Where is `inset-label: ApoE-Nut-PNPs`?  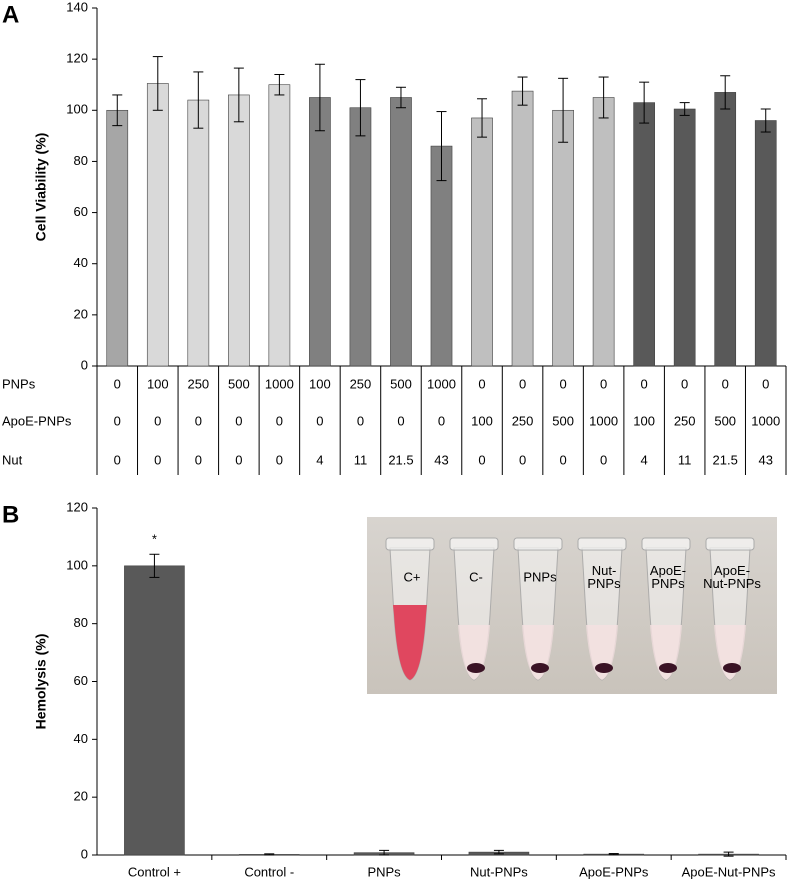 inset-label: ApoE-Nut-PNPs is located at coordinates (732, 577).